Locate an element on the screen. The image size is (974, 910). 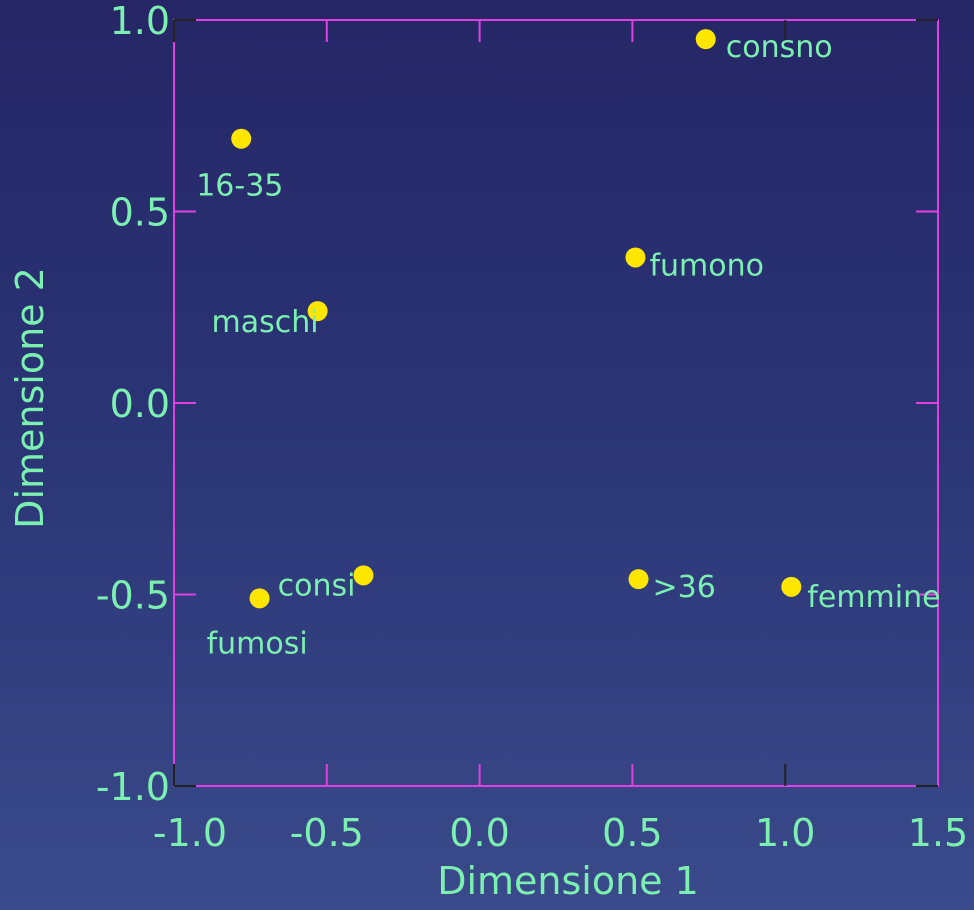
data-point-label: maschi is located at coordinates (265, 322).